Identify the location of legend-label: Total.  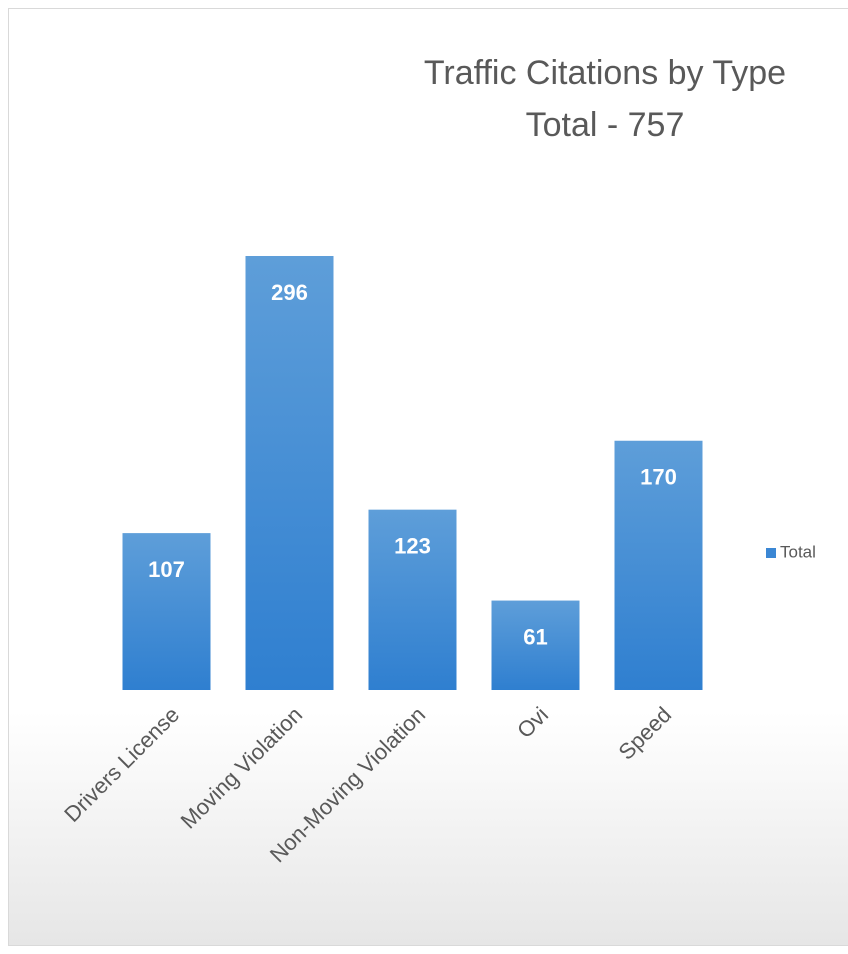
(798, 551).